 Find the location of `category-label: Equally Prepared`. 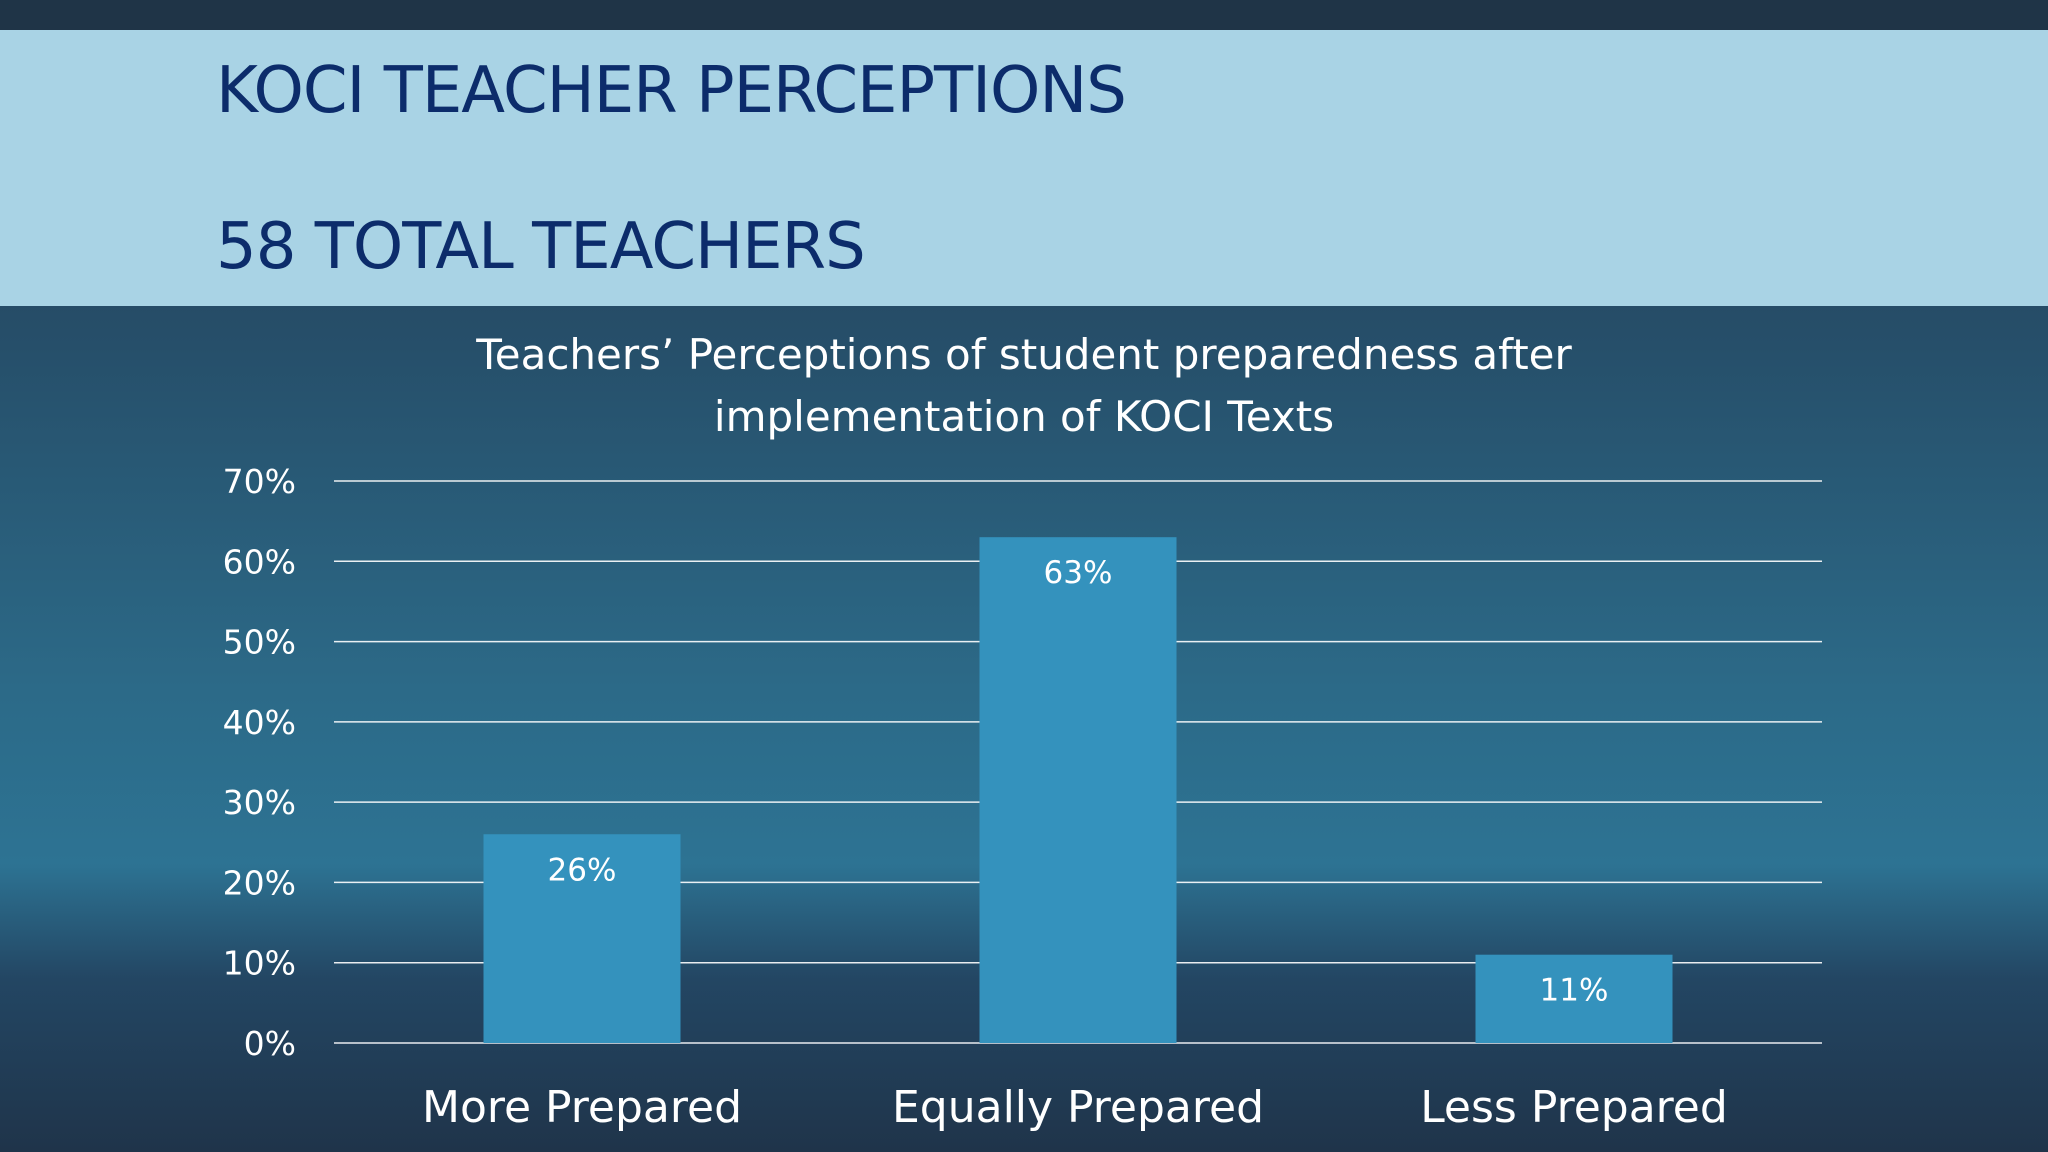

category-label: Equally Prepared is located at coordinates (1078, 1107).